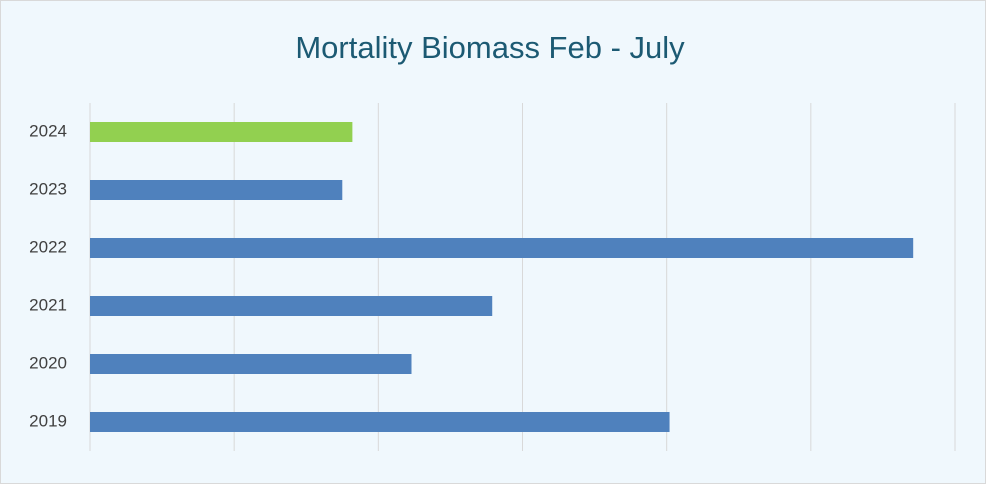 The width and height of the screenshot is (986, 484). What do you see at coordinates (48, 420) in the screenshot?
I see `y-tick-label: 2019` at bounding box center [48, 420].